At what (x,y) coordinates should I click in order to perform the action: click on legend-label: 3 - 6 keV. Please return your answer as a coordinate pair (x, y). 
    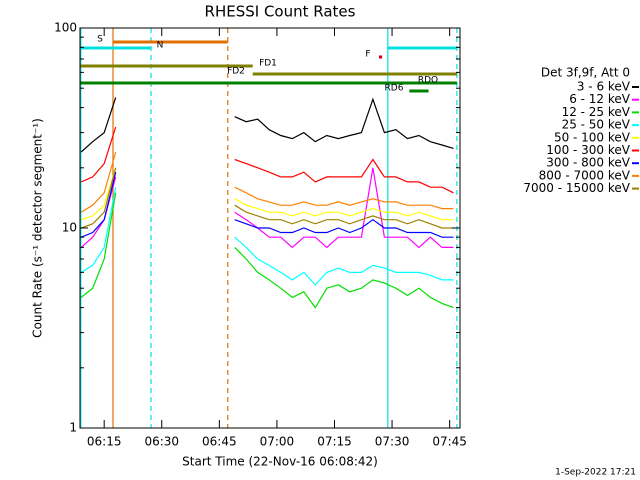
    Looking at the image, I should click on (604, 87).